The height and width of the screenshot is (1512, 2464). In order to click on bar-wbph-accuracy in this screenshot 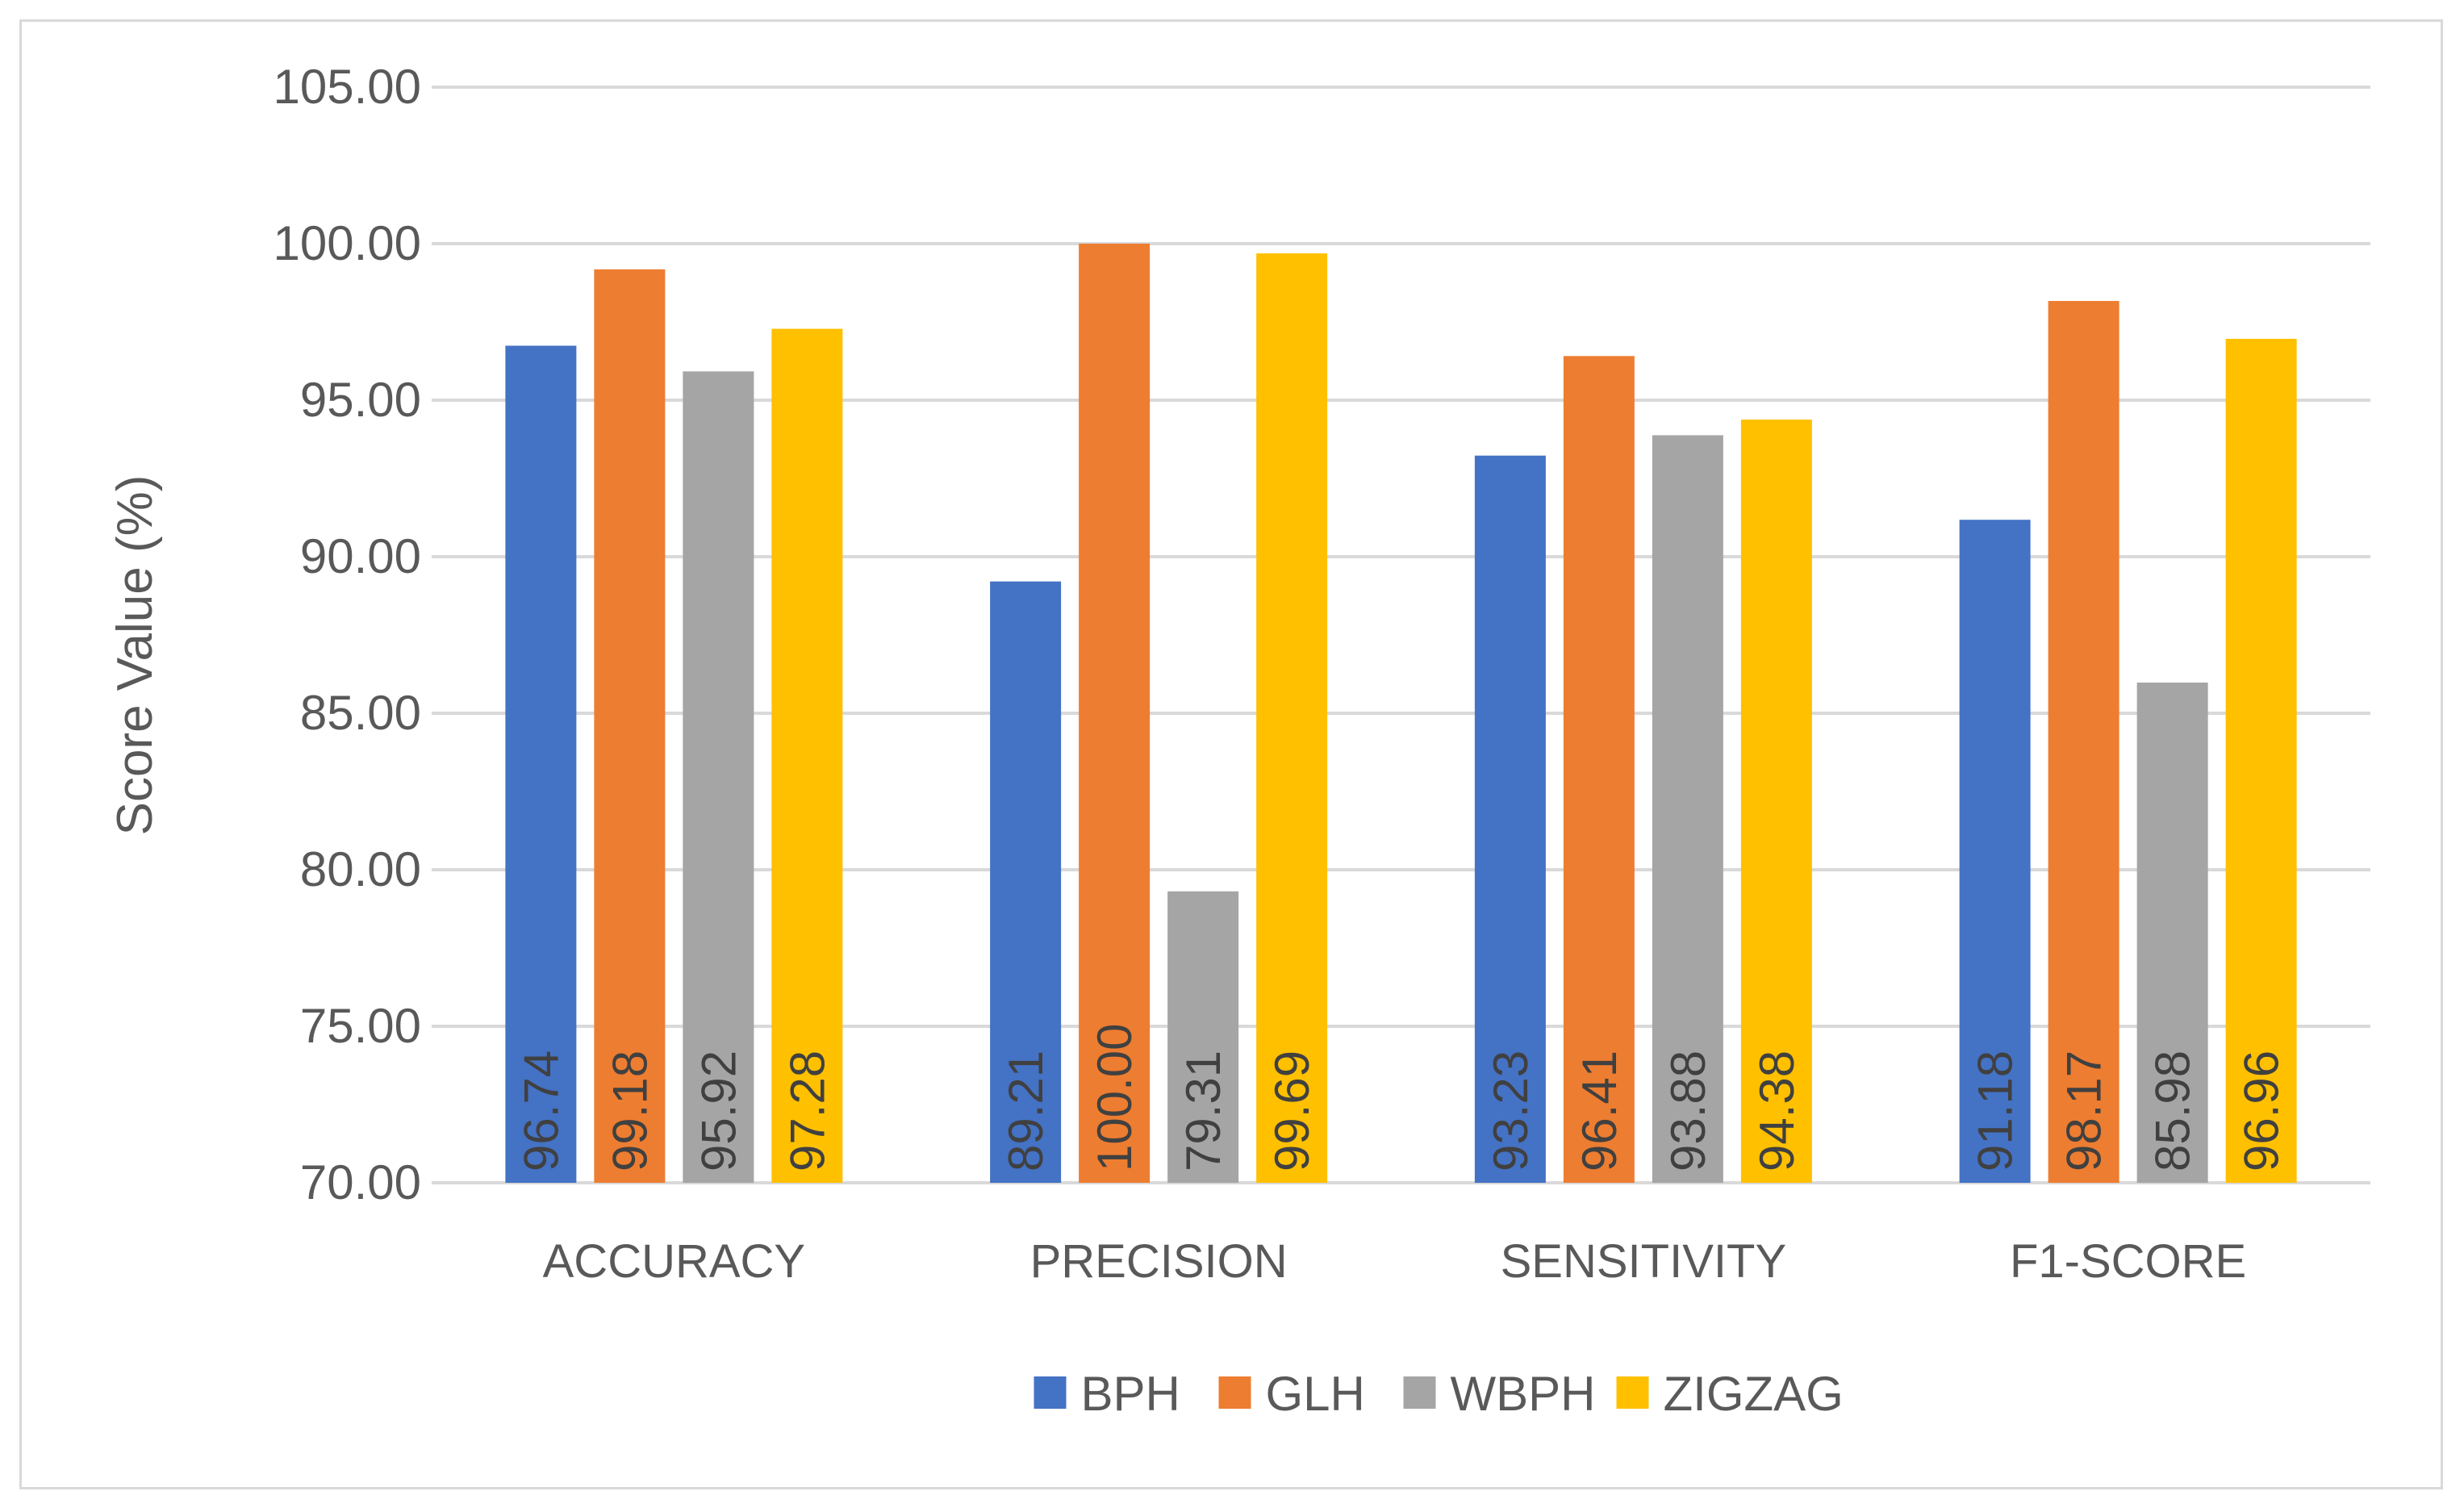, I will do `click(718, 777)`.